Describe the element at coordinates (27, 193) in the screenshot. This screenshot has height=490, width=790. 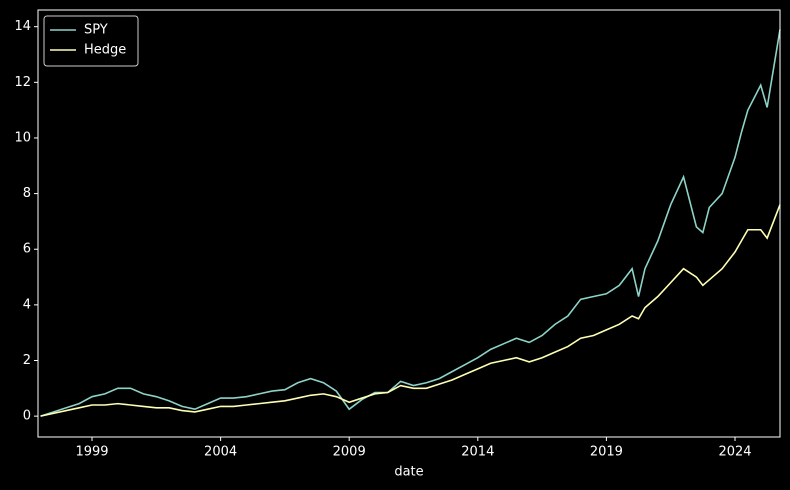
I see `y-tick-label: 8` at that location.